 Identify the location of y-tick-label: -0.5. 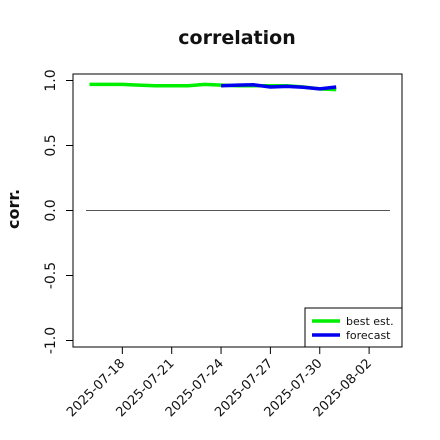
(51, 275).